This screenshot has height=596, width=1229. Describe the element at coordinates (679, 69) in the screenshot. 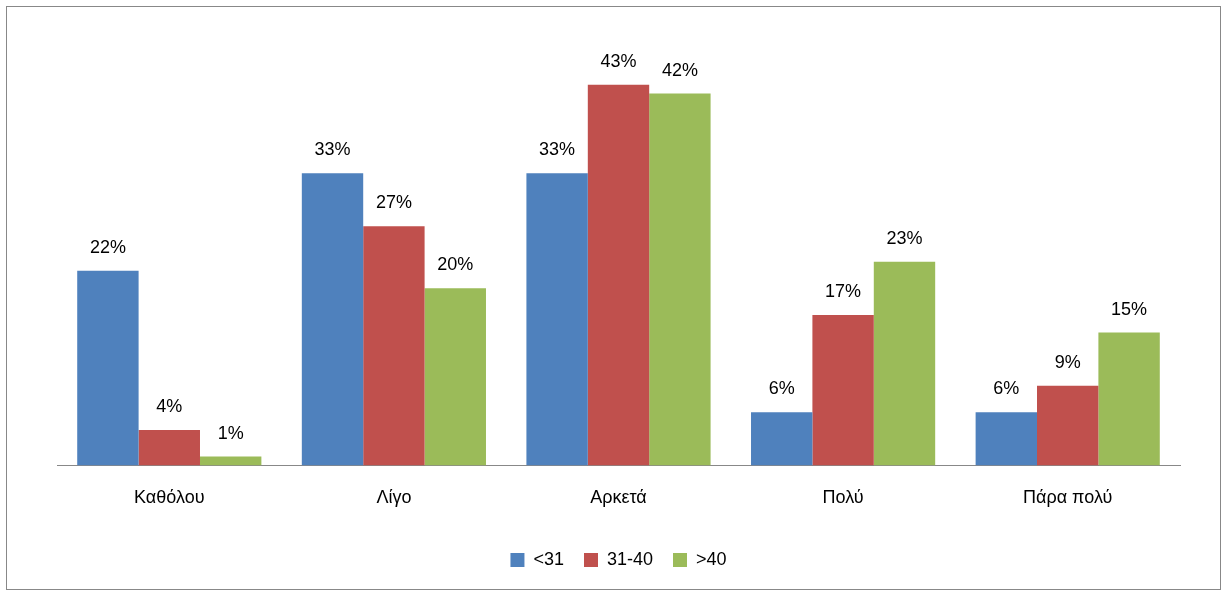

I see `data-label: 42%` at that location.